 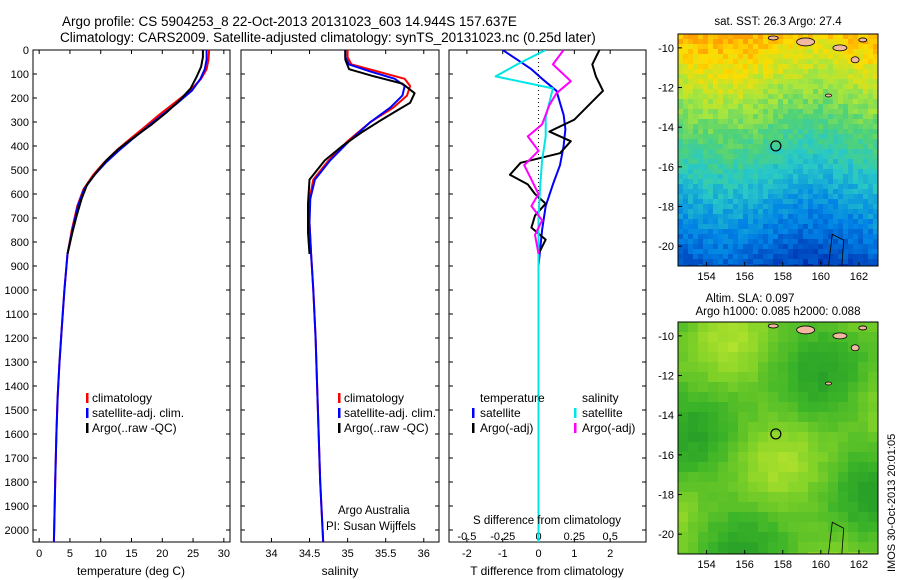 I want to click on temperature-xtick-label: 30, so click(x=224, y=554).